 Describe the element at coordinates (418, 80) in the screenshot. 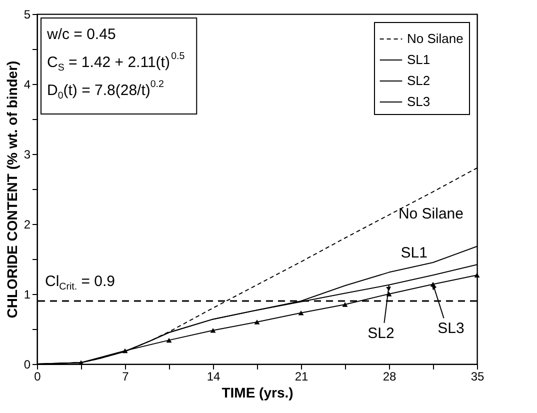

I see `legend-label: SL2` at that location.